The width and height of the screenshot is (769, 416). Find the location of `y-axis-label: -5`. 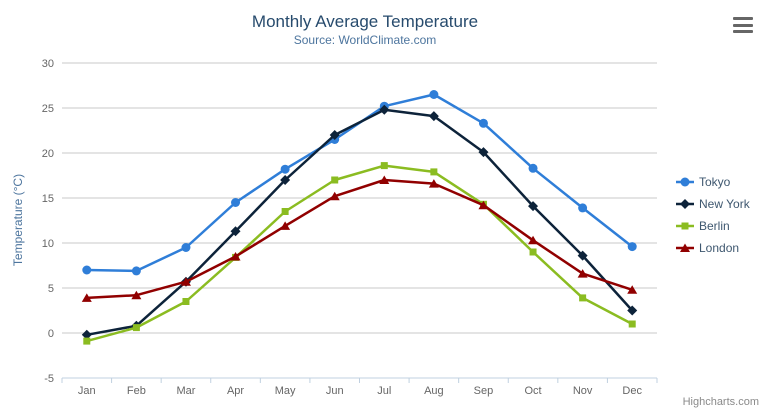

y-axis-label: -5 is located at coordinates (49, 379).